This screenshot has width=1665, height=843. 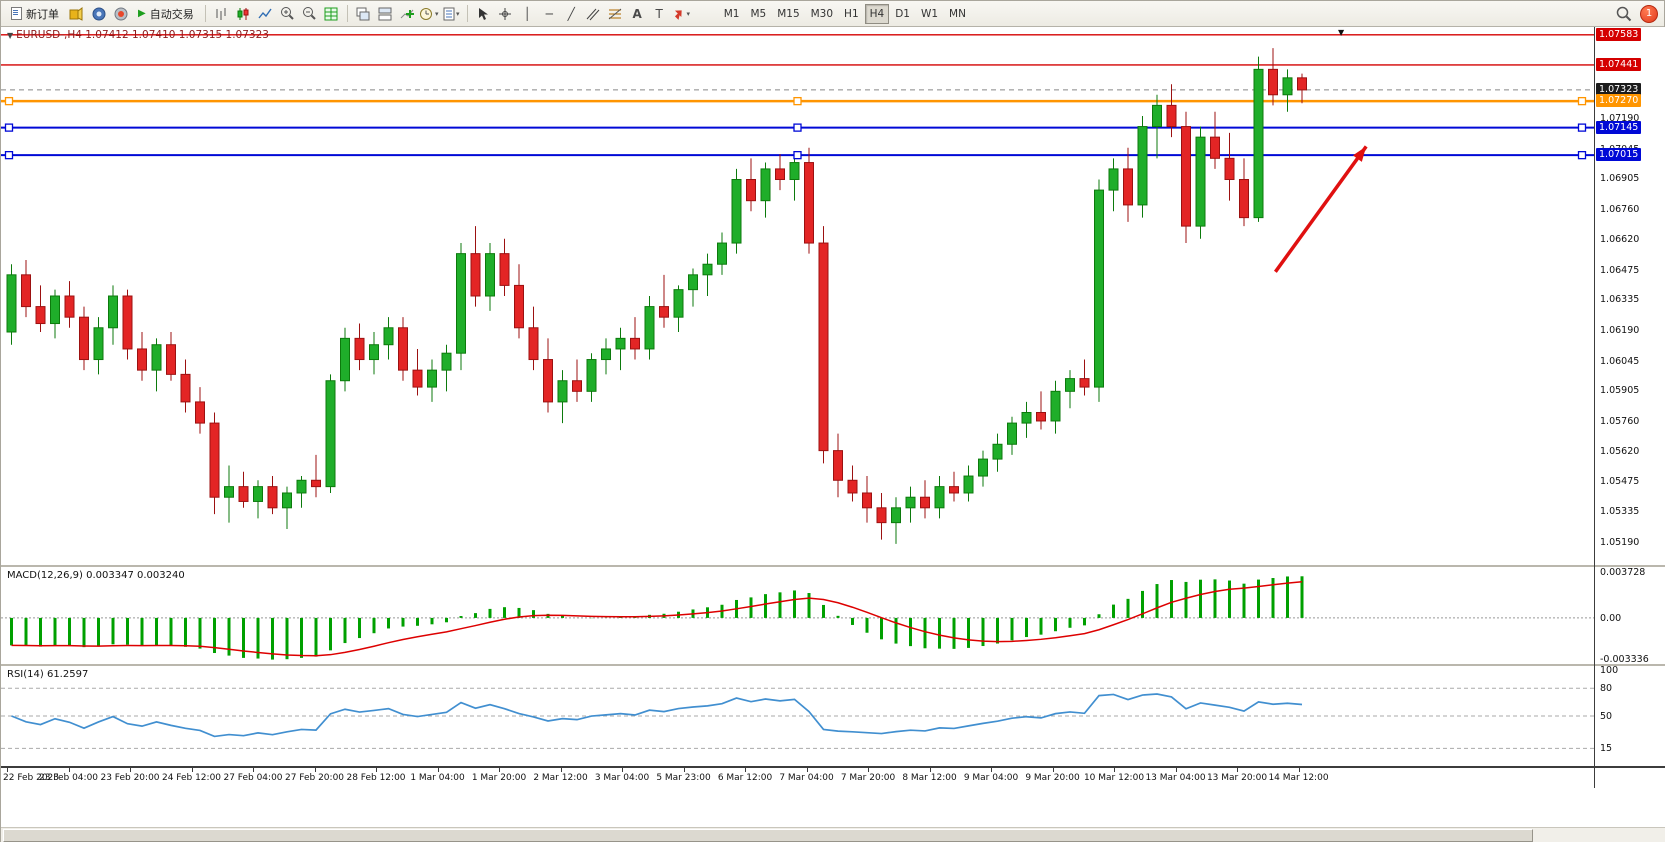 I want to click on axis-label: 15, so click(x=1606, y=749).